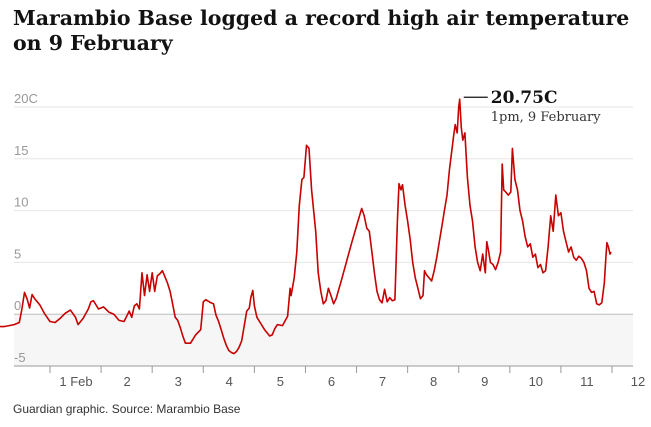 The image size is (651, 427). What do you see at coordinates (26, 228) in the screenshot?
I see `y-axis-ticks: 20C 15 10 5 0 -5` at bounding box center [26, 228].